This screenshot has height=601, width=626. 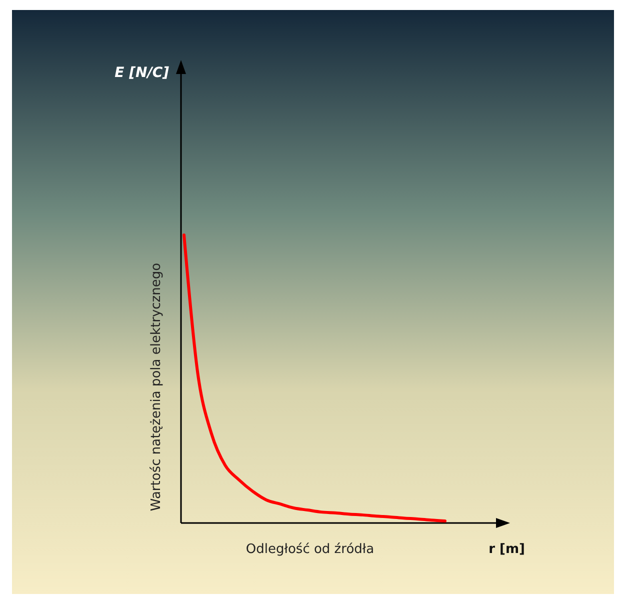 What do you see at coordinates (142, 73) in the screenshot?
I see `text: E [N/C]` at bounding box center [142, 73].